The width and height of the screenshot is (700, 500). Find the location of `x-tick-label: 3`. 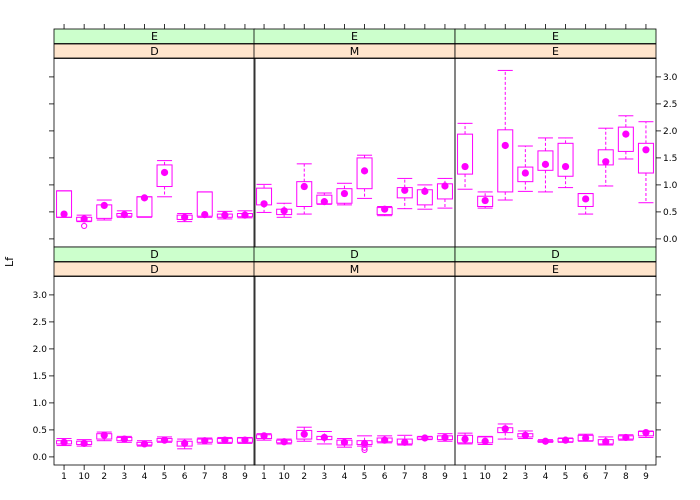

x-tick-label: 3 is located at coordinates (124, 477).